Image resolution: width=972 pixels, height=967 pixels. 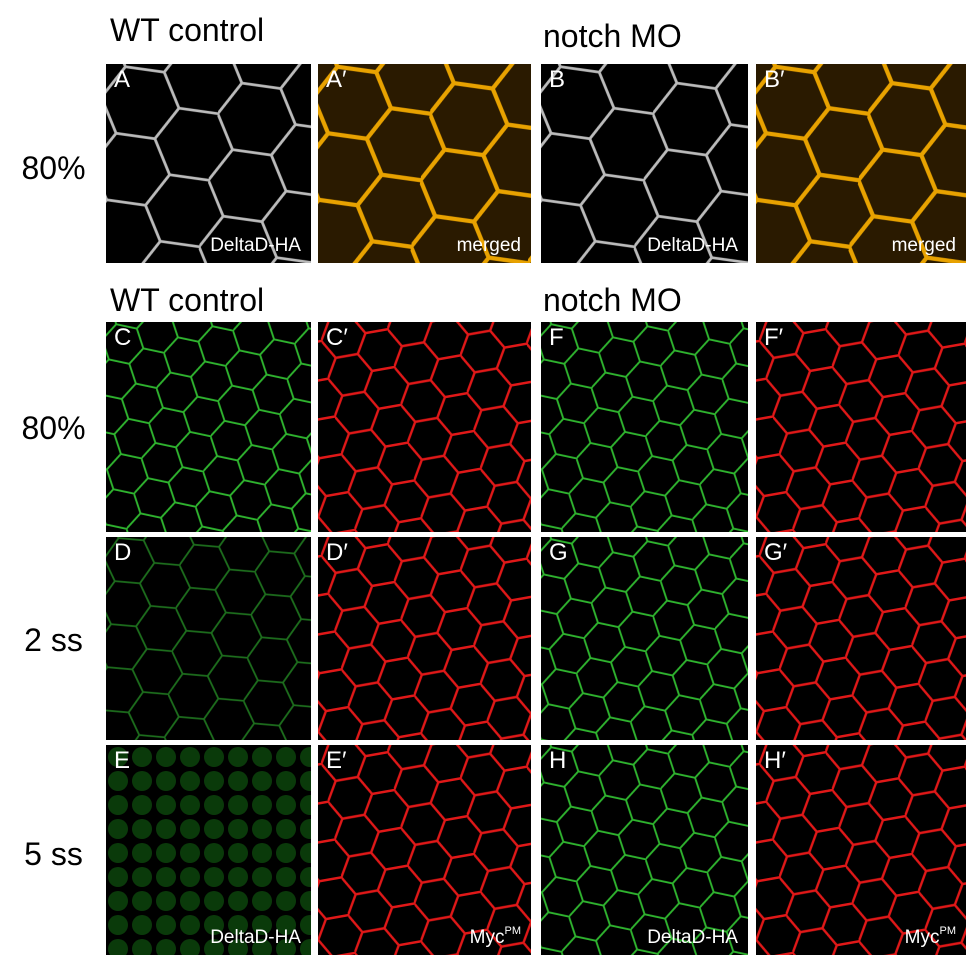 I want to click on micrograph-panel: F, so click(x=644, y=427).